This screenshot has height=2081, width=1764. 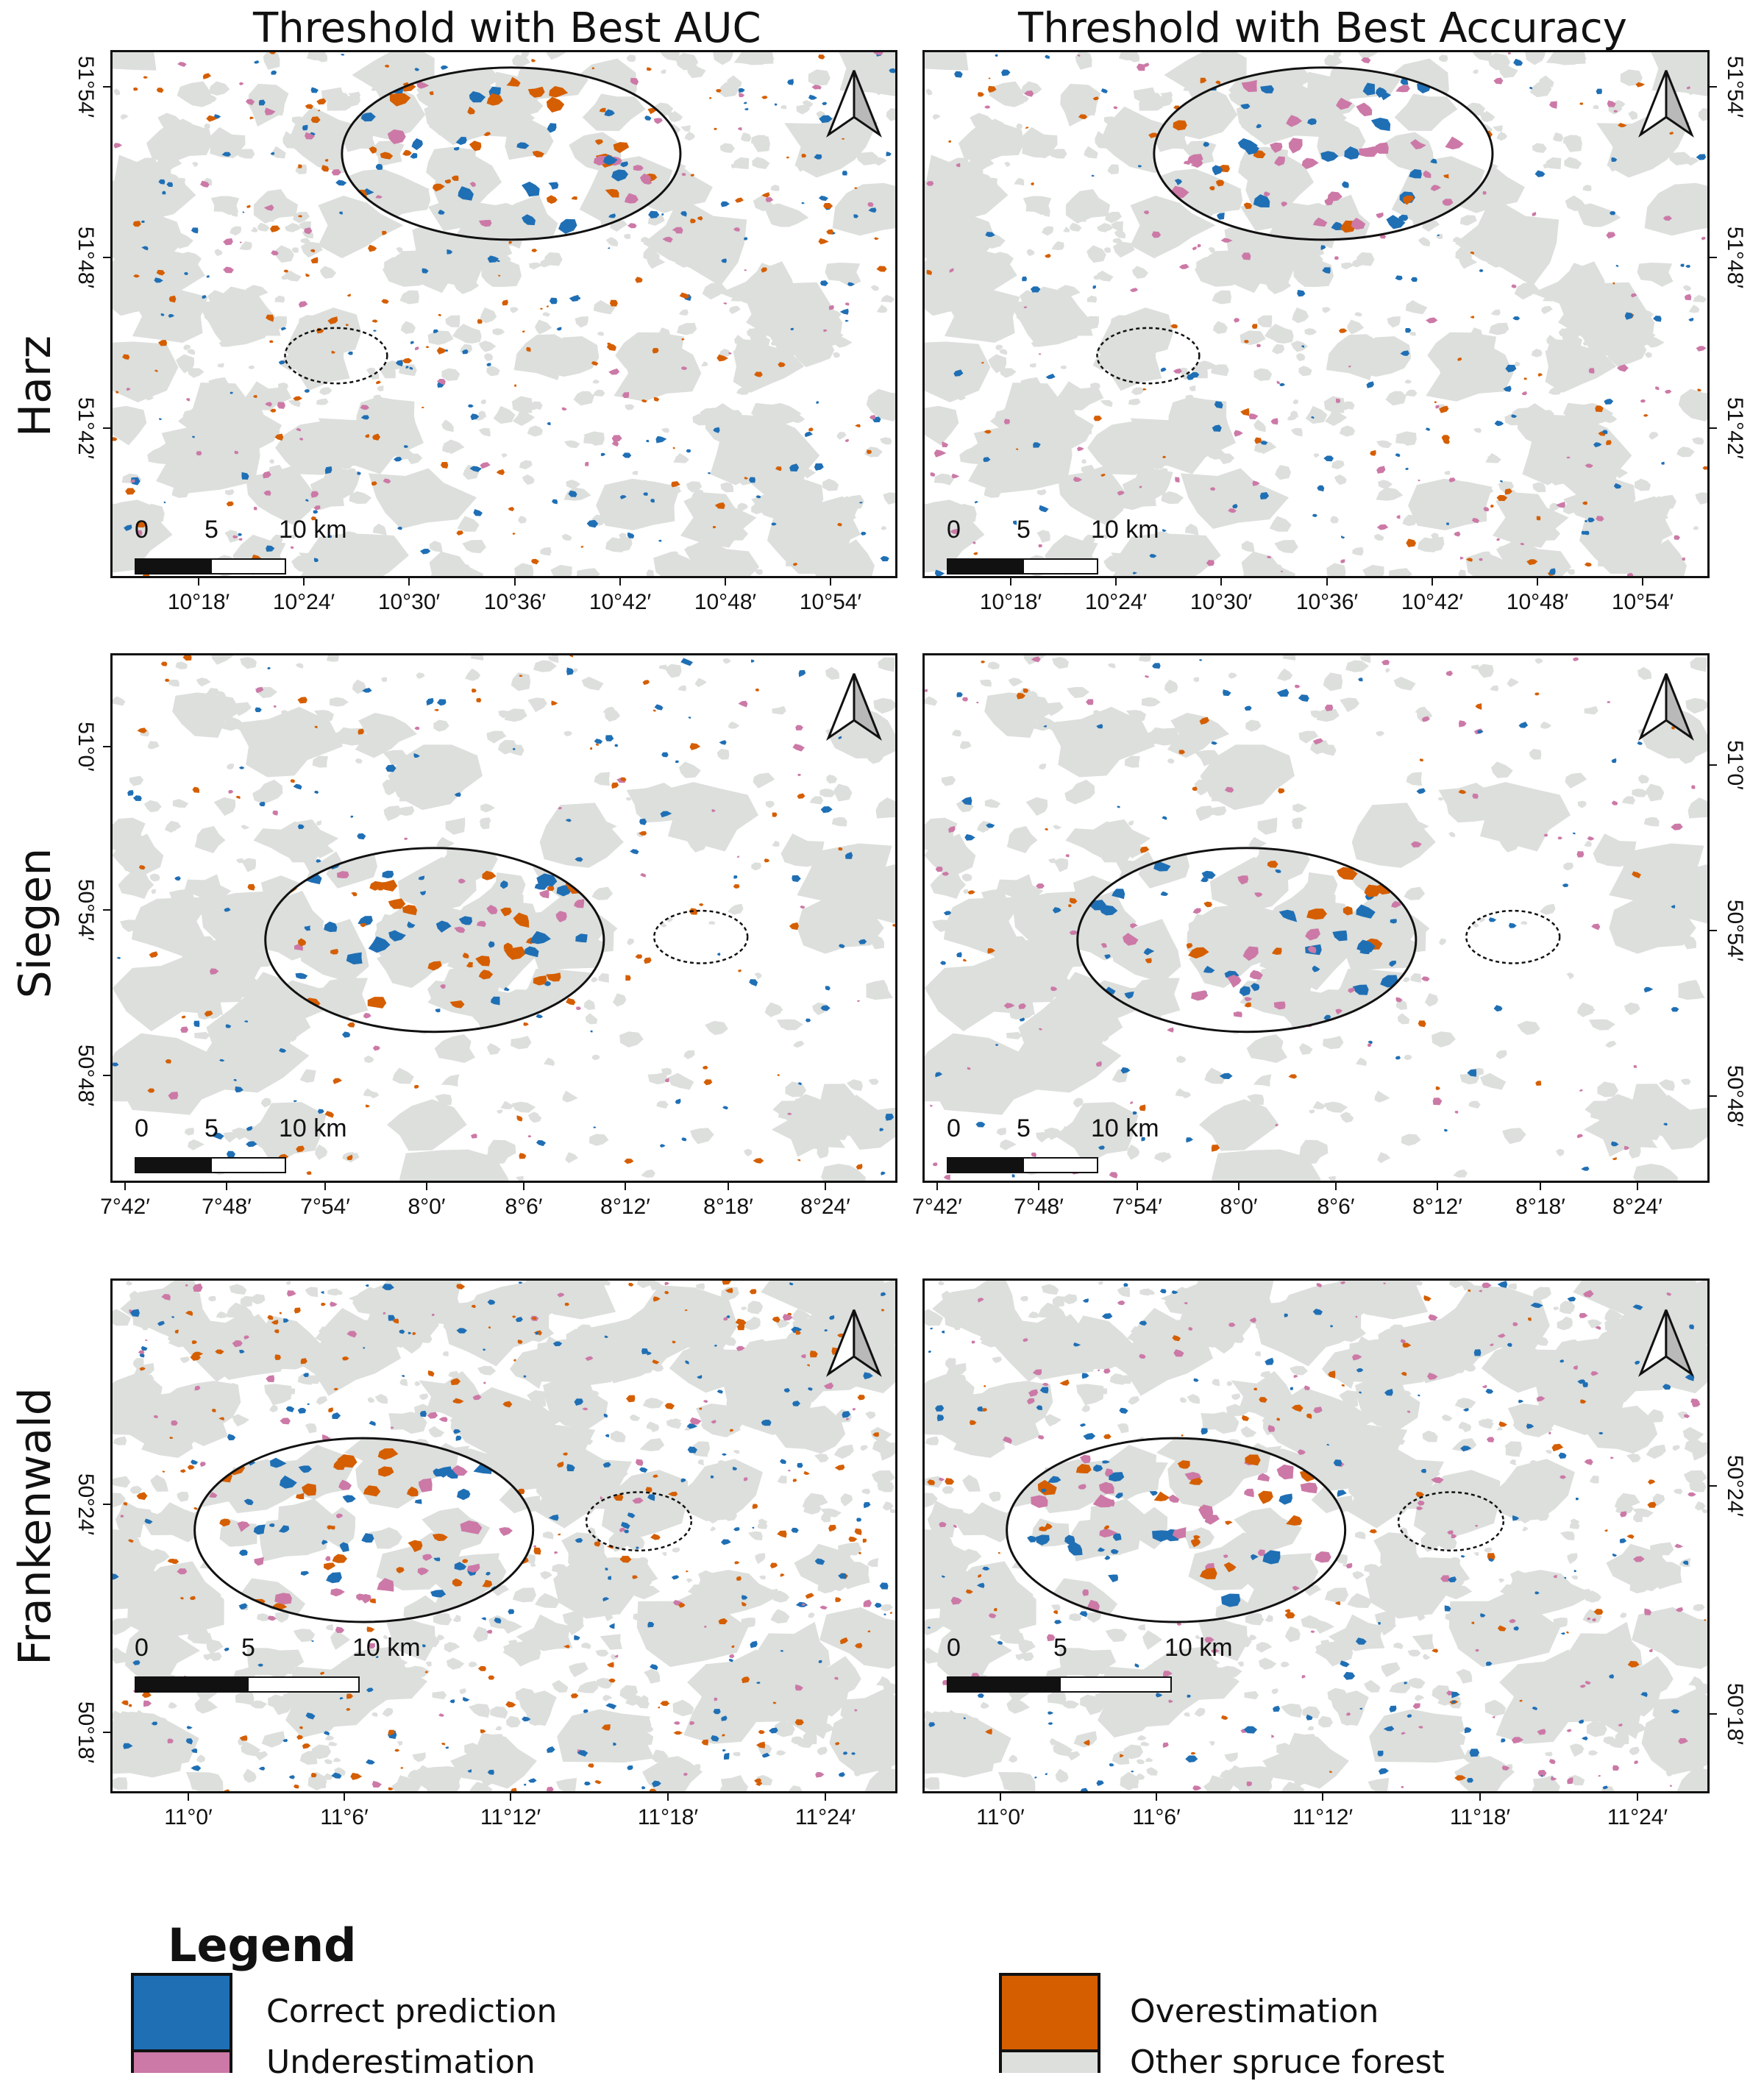 What do you see at coordinates (1116, 602) in the screenshot?
I see `x-tick-label: 10°24′` at bounding box center [1116, 602].